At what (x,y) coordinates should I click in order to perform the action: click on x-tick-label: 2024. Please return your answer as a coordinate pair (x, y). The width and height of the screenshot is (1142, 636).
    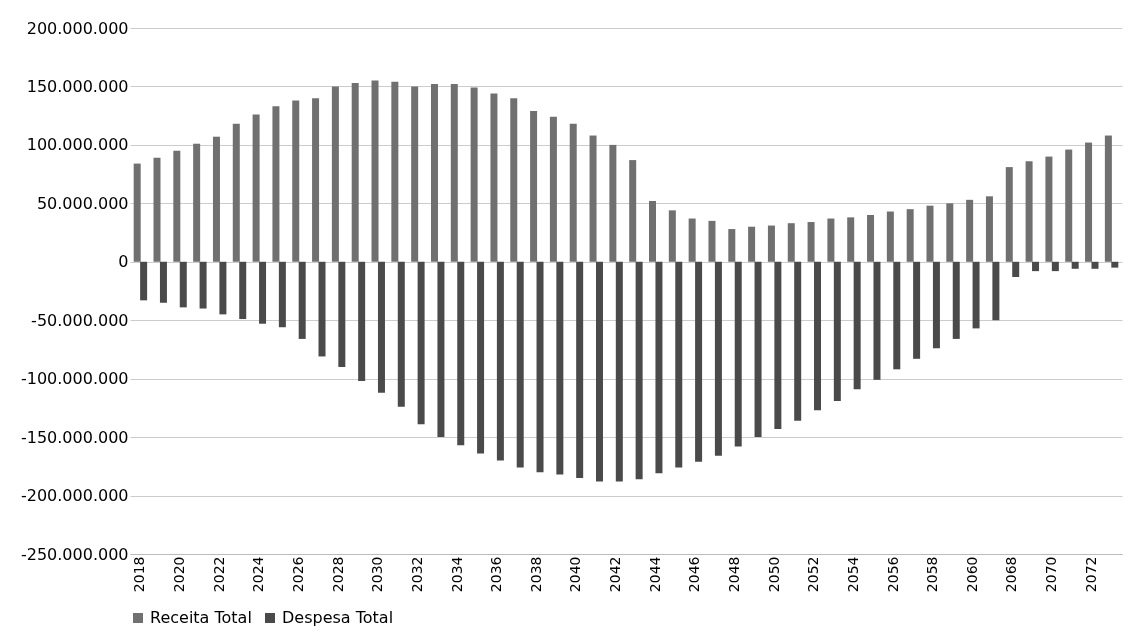
    Looking at the image, I should click on (258, 574).